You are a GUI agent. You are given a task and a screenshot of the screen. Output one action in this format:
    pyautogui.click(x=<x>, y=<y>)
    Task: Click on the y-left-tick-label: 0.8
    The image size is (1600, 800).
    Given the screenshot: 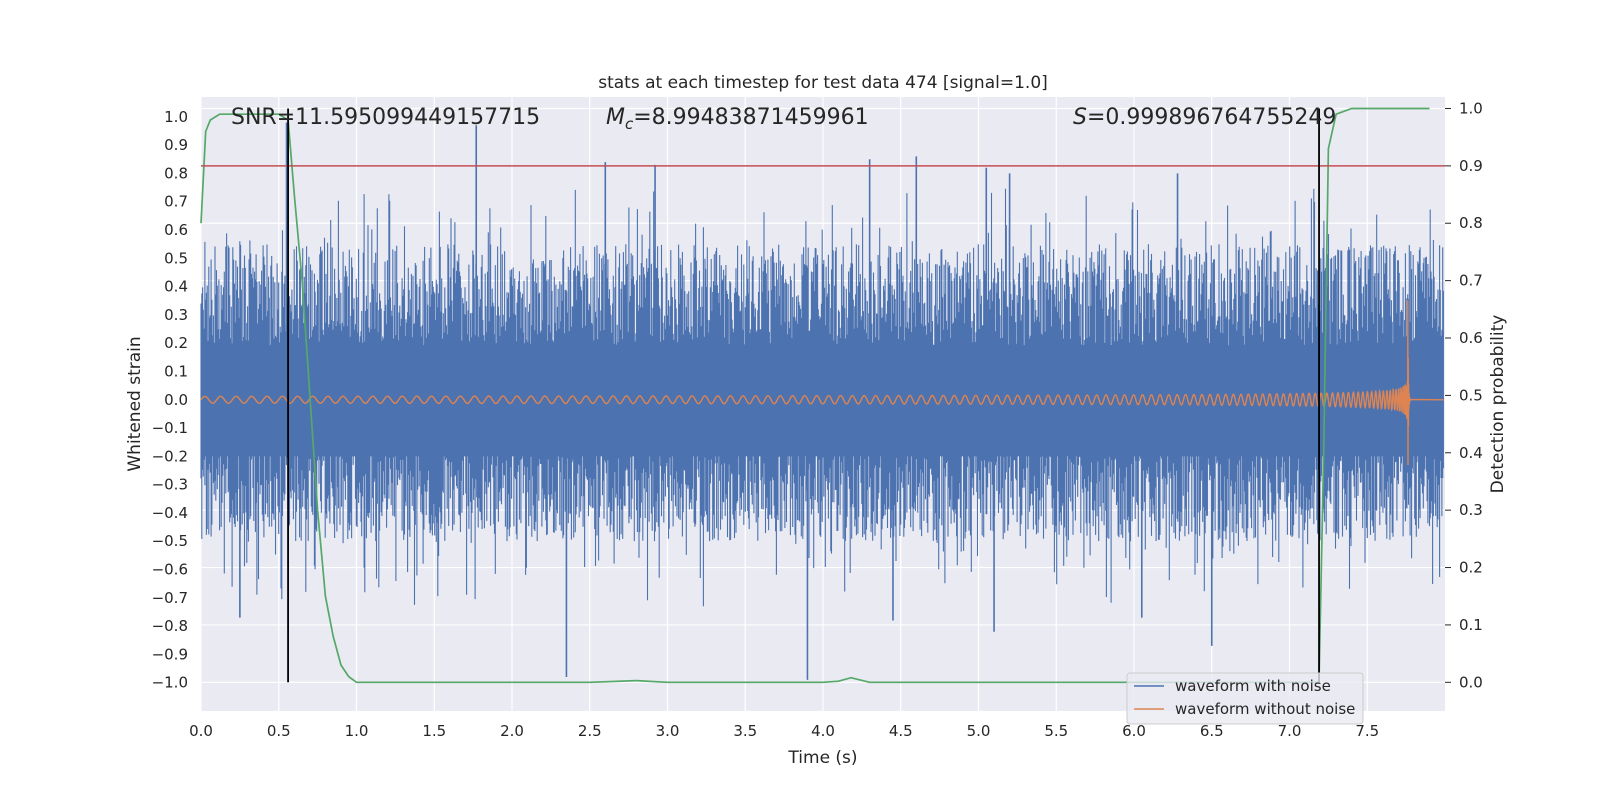 What is the action you would take?
    pyautogui.click(x=176, y=173)
    